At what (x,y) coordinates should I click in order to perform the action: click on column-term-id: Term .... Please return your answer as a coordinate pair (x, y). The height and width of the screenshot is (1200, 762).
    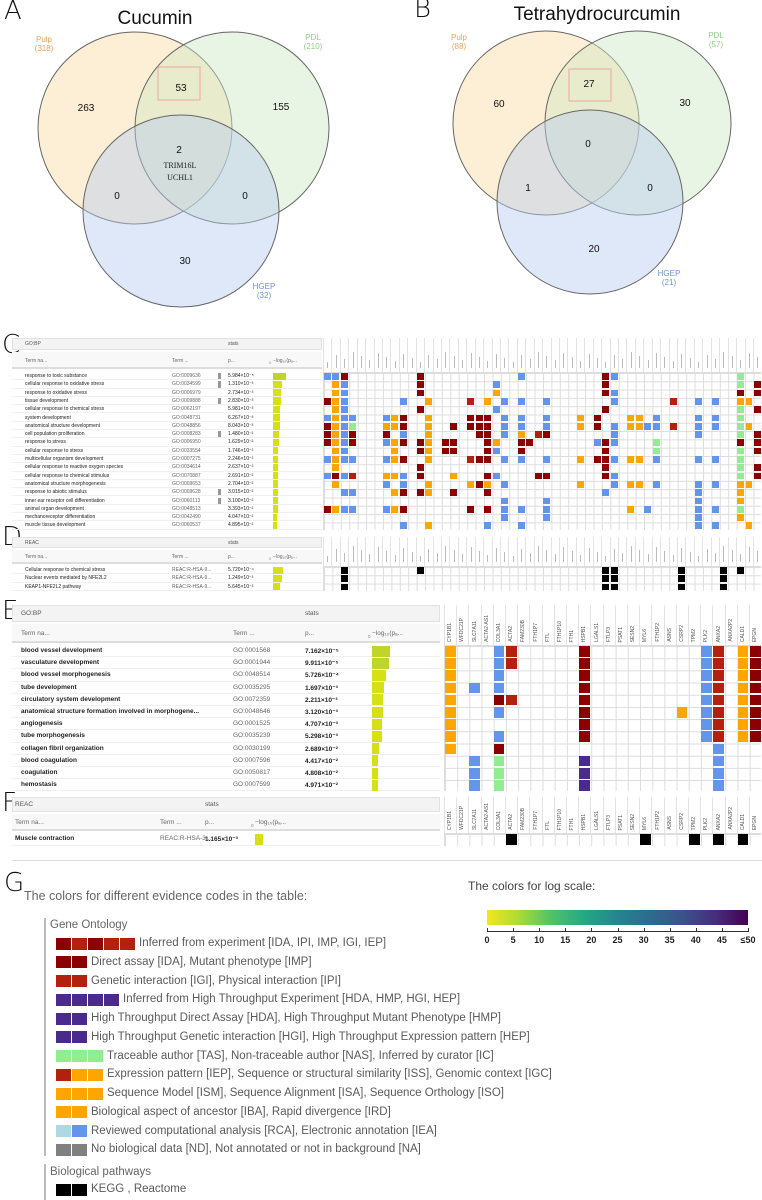
    Looking at the image, I should click on (244, 633).